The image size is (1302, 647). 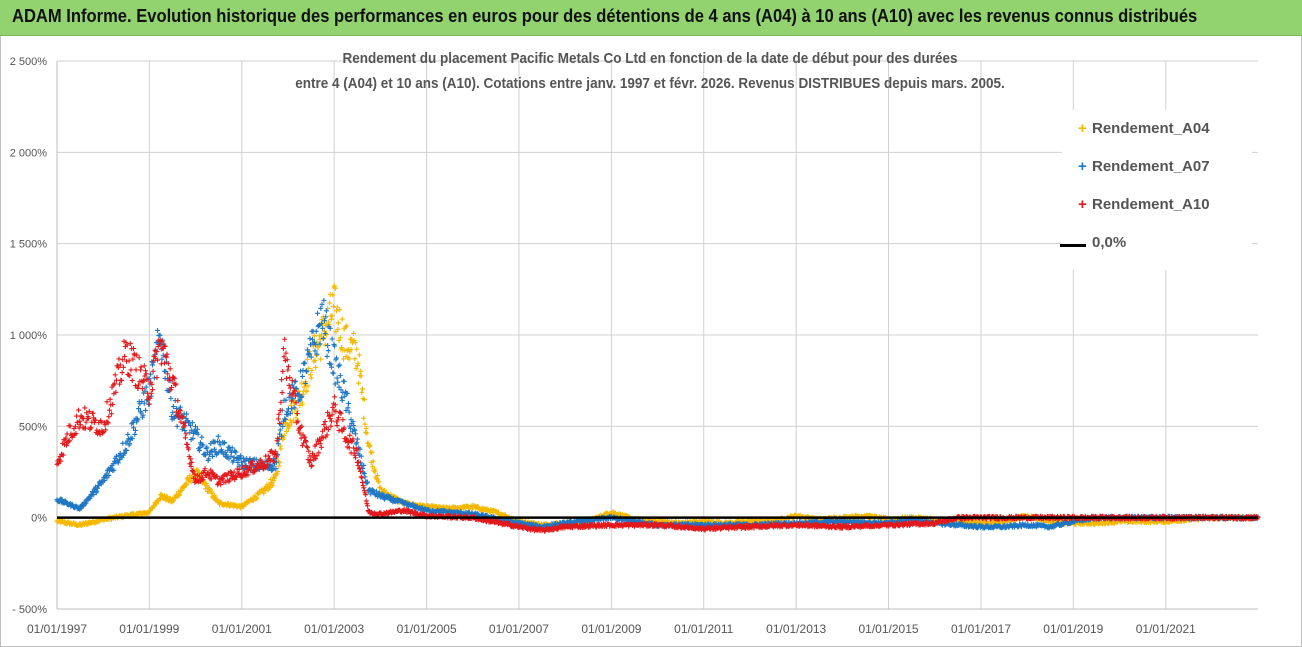 I want to click on x-tick-label: 01/01/2021, so click(x=1166, y=629).